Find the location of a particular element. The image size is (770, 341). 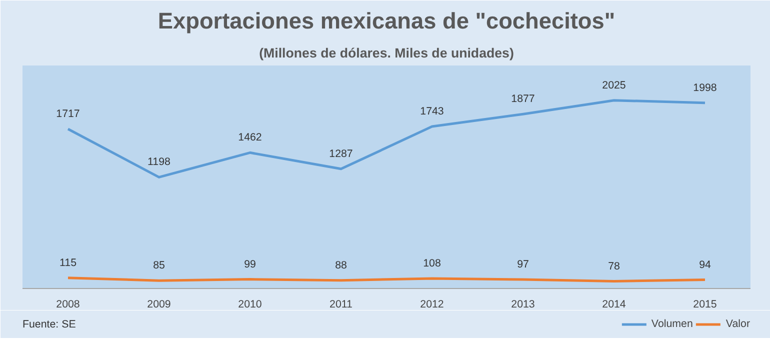

source-note: Fuente: SE is located at coordinates (49, 324).